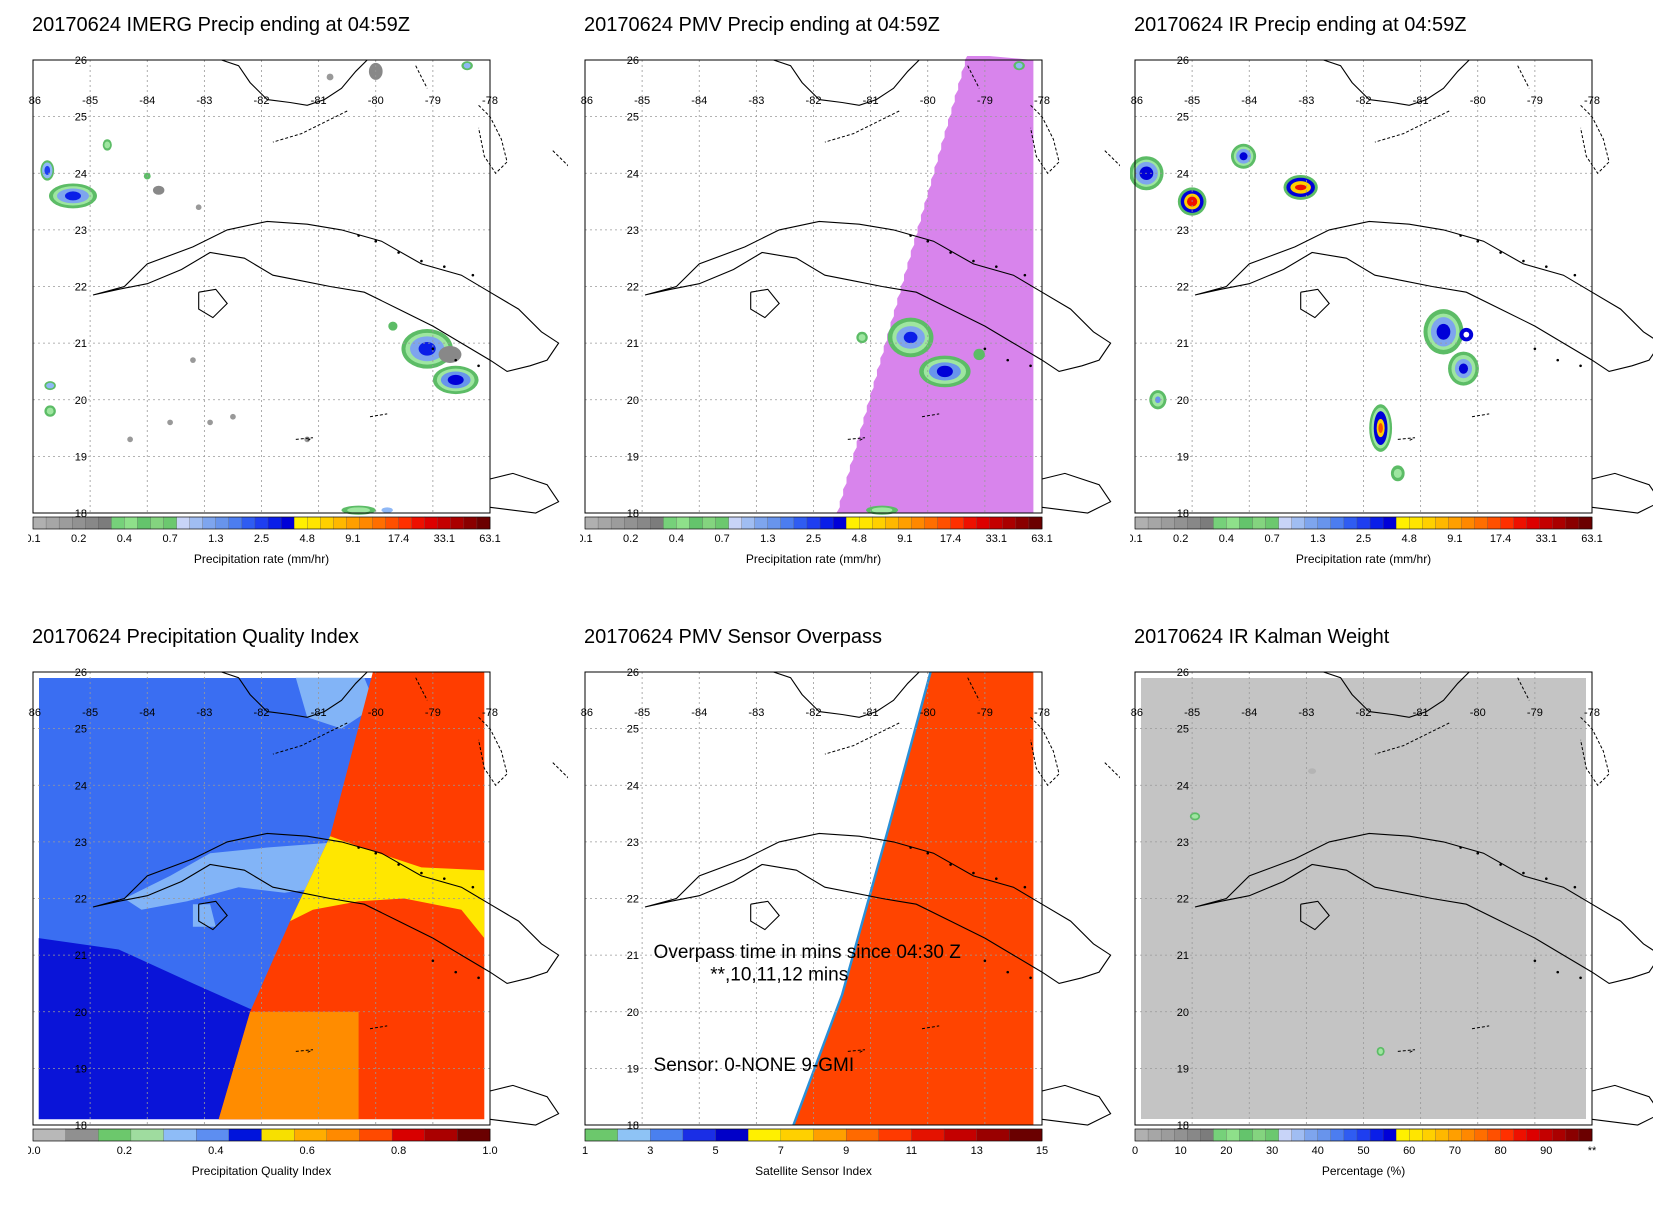 This screenshot has width=1653, height=1213. What do you see at coordinates (1042, 1151) in the screenshot?
I see `colorbar-tick-label: 15` at bounding box center [1042, 1151].